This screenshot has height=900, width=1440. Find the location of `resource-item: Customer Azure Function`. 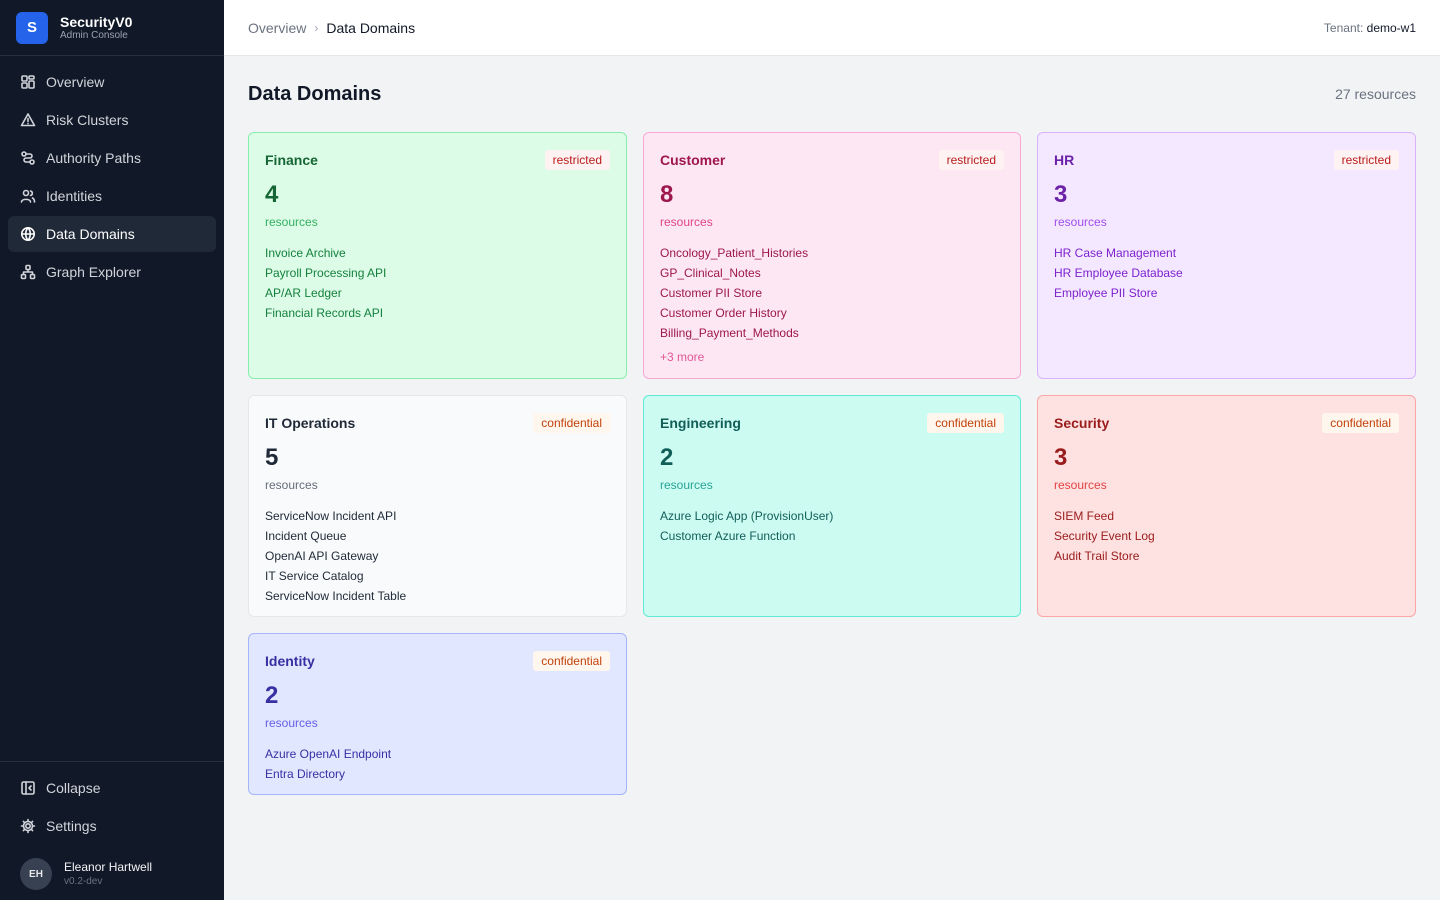

resource-item: Customer Azure Function is located at coordinates (728, 536).